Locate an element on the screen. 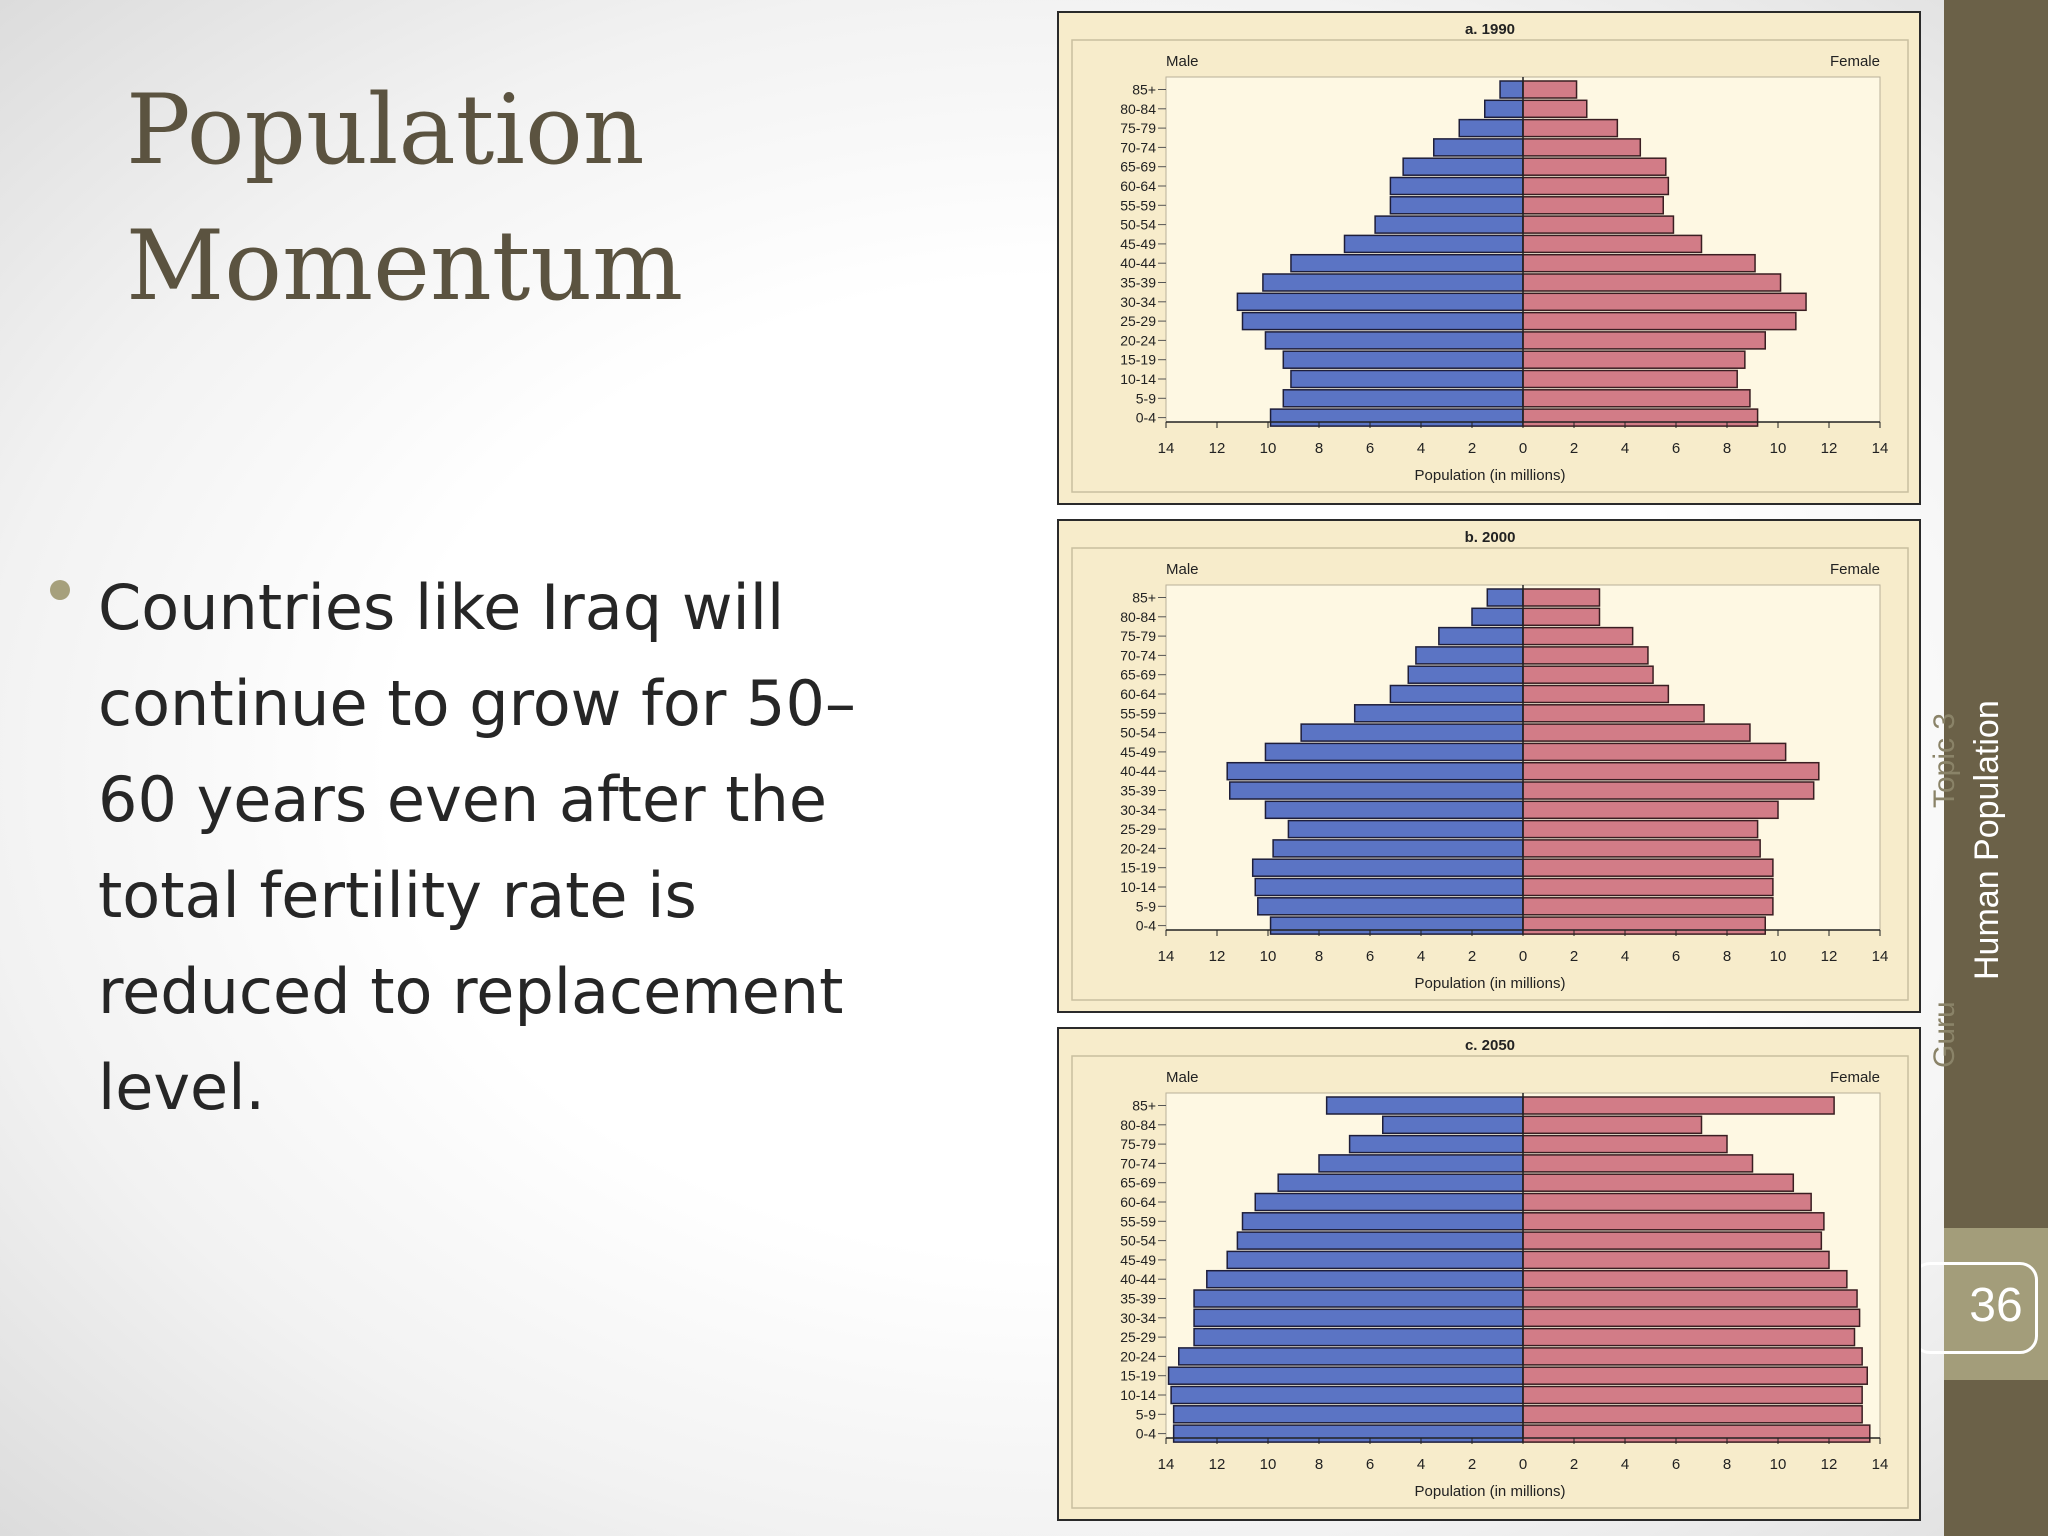  male-label: Male is located at coordinates (1182, 61).